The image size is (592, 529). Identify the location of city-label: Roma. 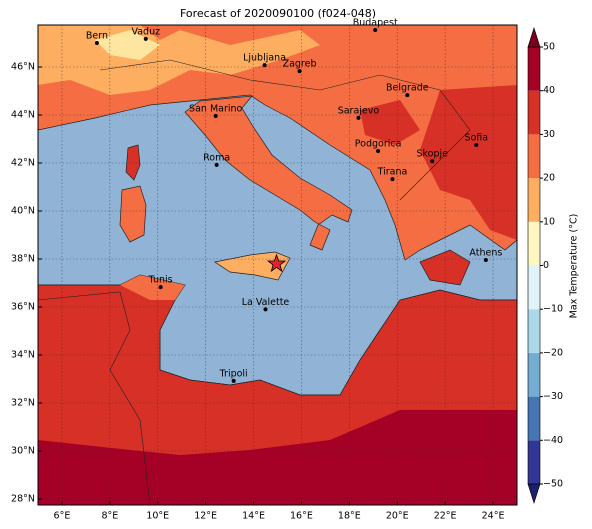
(216, 157).